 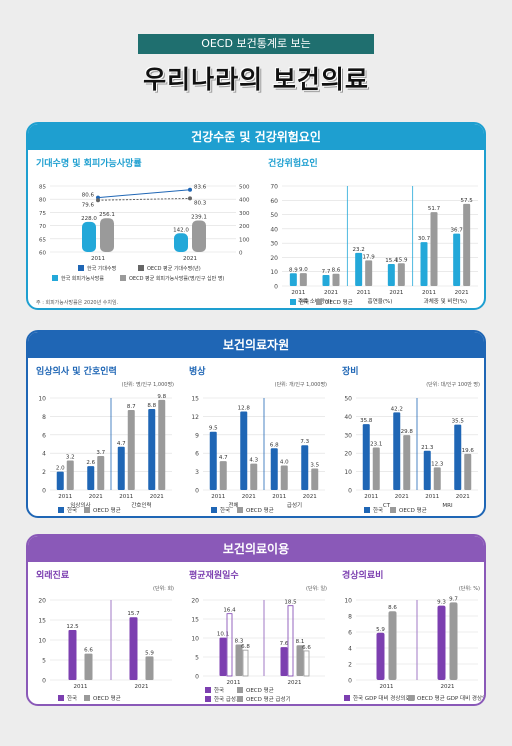 I want to click on group-label: MRI, so click(x=447, y=506).